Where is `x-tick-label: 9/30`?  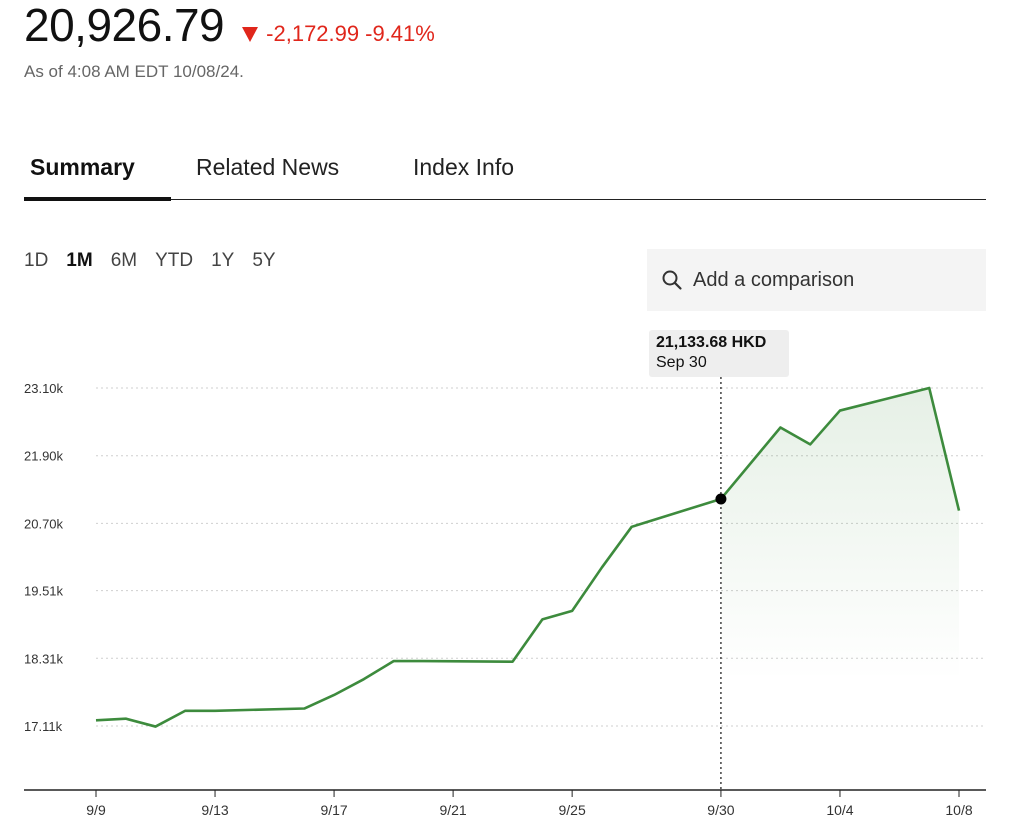
x-tick-label: 9/30 is located at coordinates (720, 810).